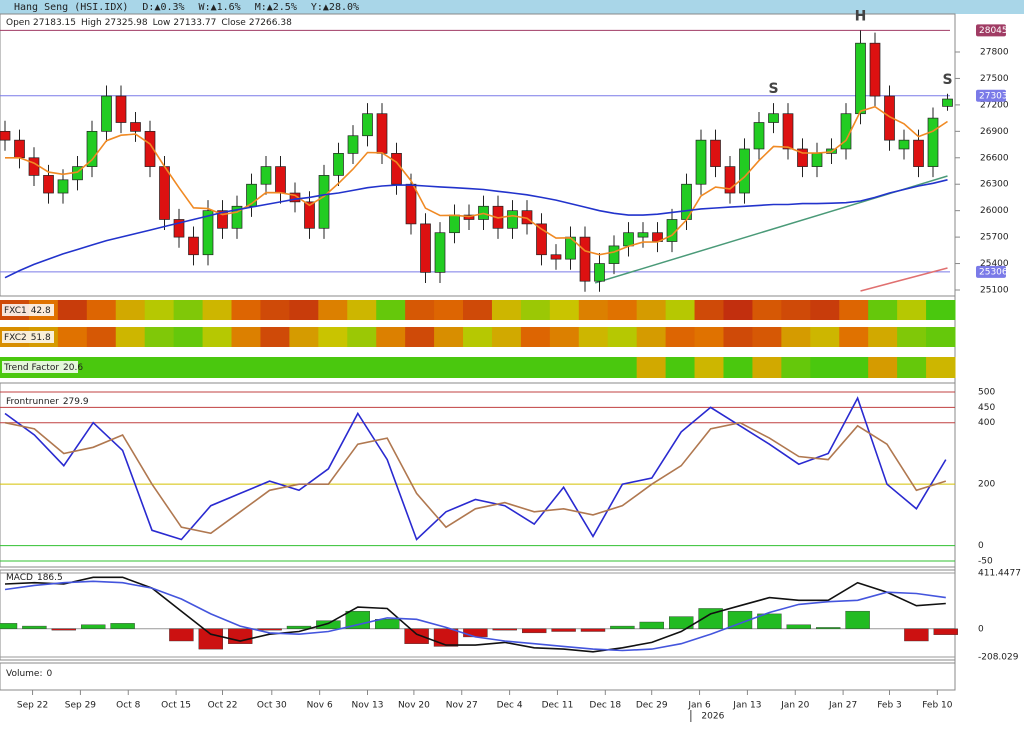  I want to click on volume-panel, so click(478, 676).